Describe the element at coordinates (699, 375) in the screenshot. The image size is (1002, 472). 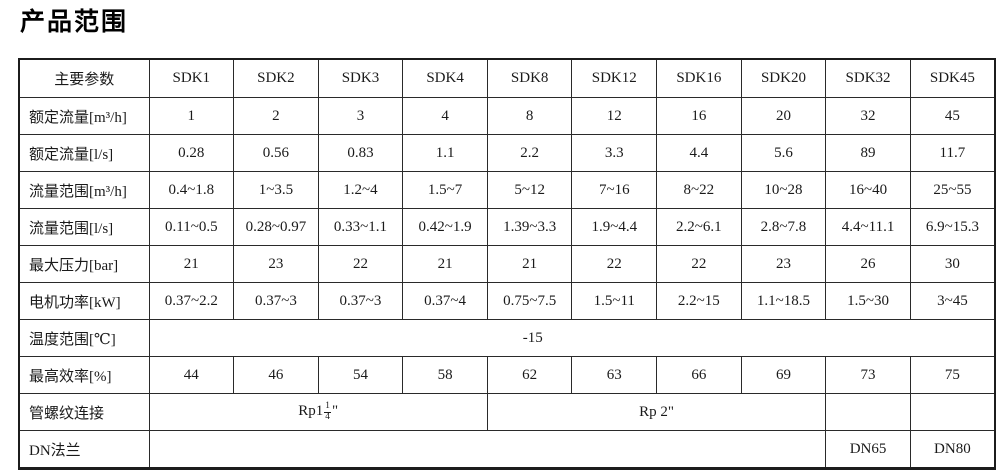
I see `cell: 66` at that location.